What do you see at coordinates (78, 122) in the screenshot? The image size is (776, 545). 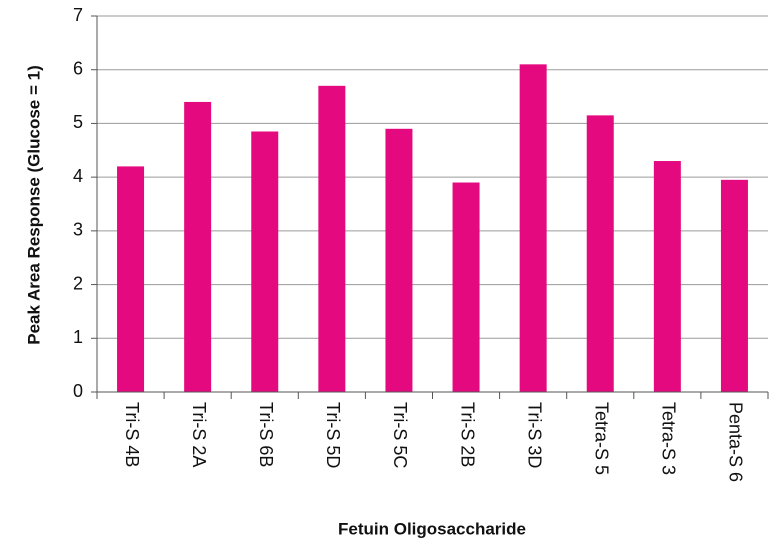 I see `y-tick-label: 5` at bounding box center [78, 122].